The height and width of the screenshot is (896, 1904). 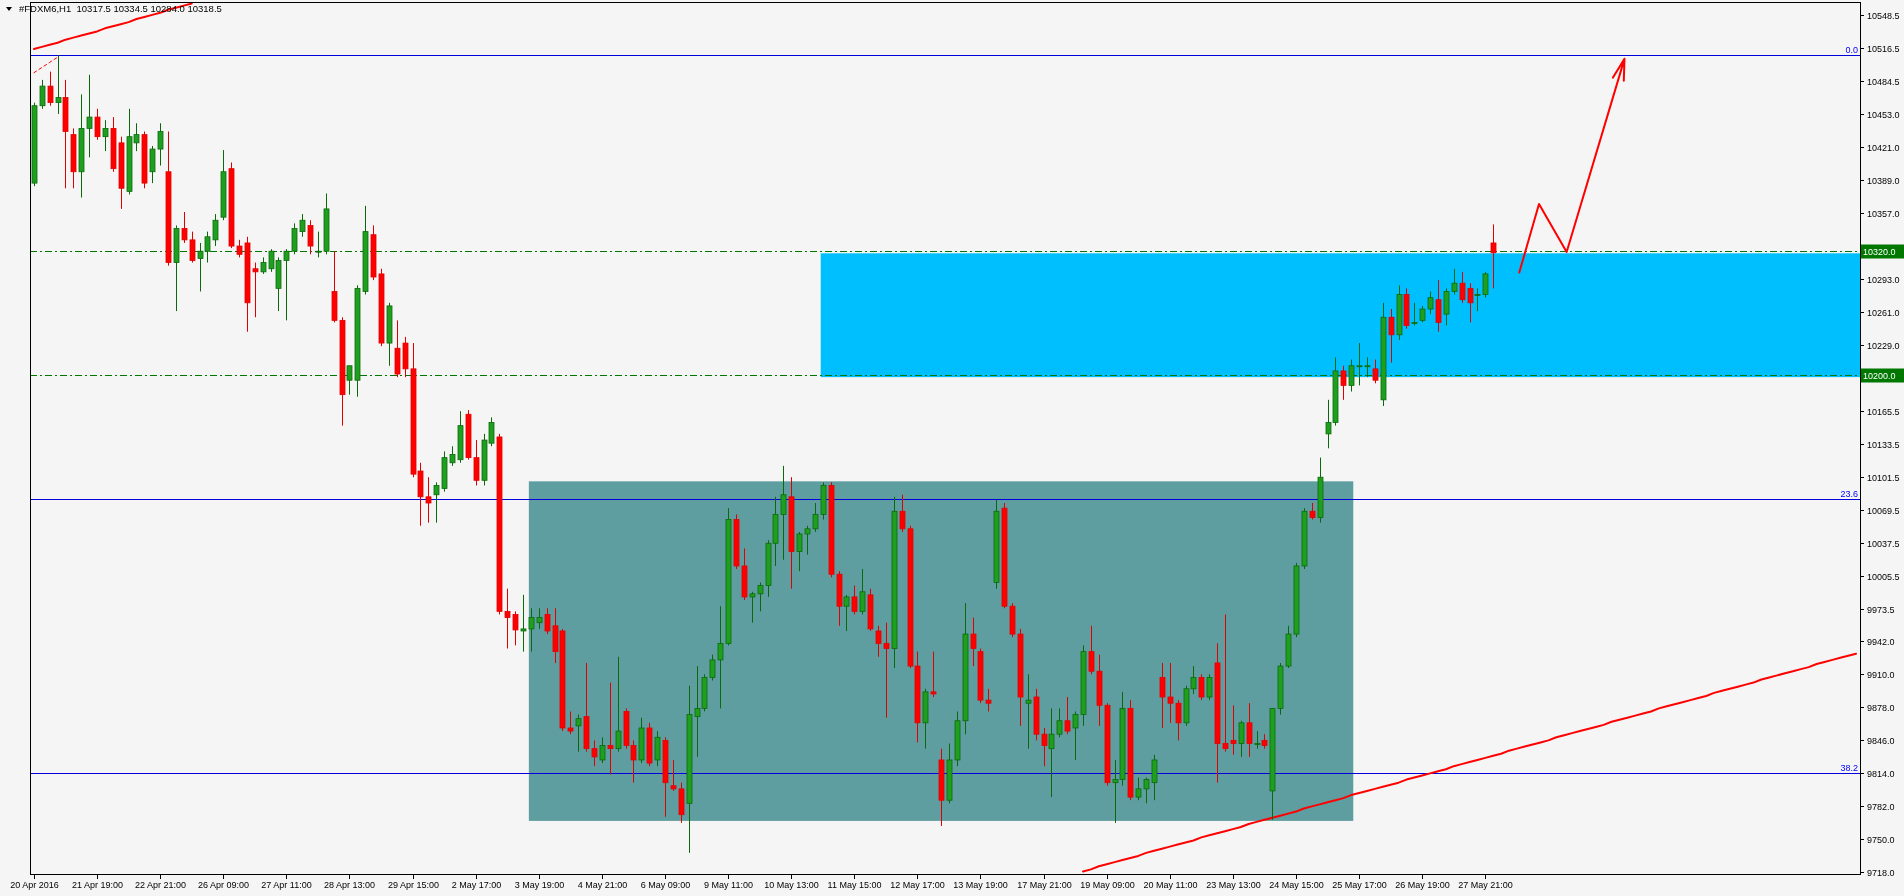 I want to click on x-tick-label: 28 Apr 13:00, so click(x=349, y=885).